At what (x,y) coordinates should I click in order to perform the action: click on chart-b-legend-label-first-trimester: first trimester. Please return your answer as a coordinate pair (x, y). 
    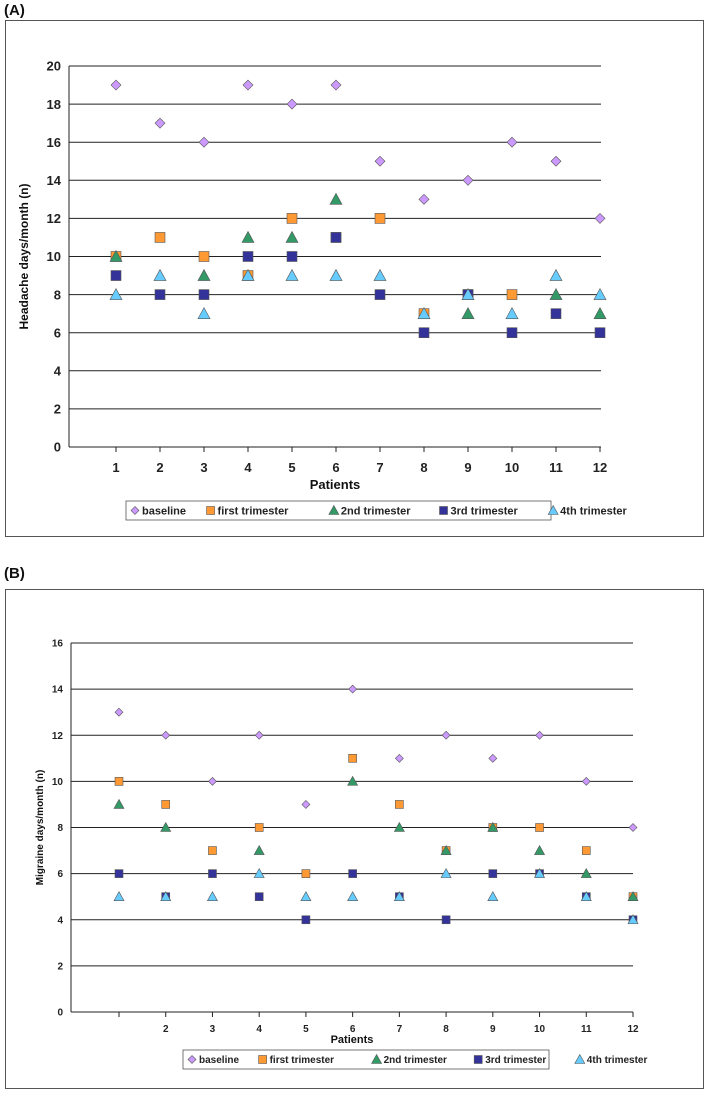
    Looking at the image, I should click on (302, 1060).